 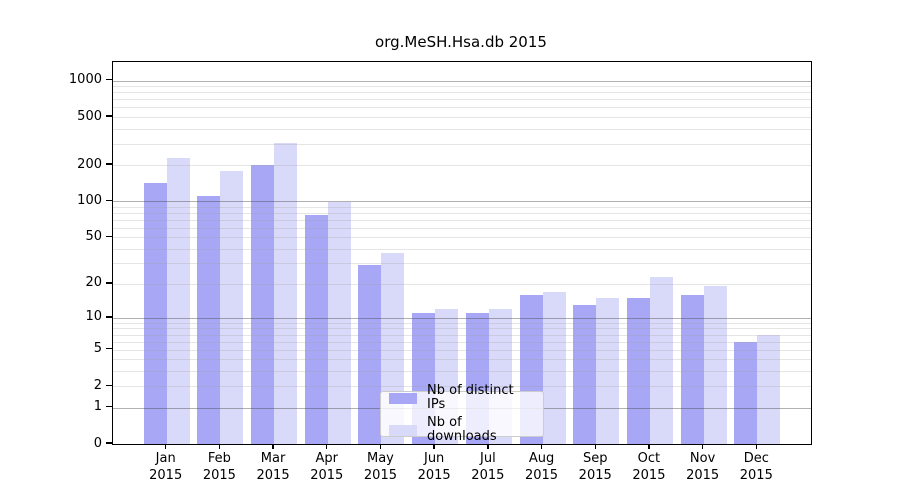 What do you see at coordinates (89, 164) in the screenshot?
I see `y-tick-label: 200` at bounding box center [89, 164].